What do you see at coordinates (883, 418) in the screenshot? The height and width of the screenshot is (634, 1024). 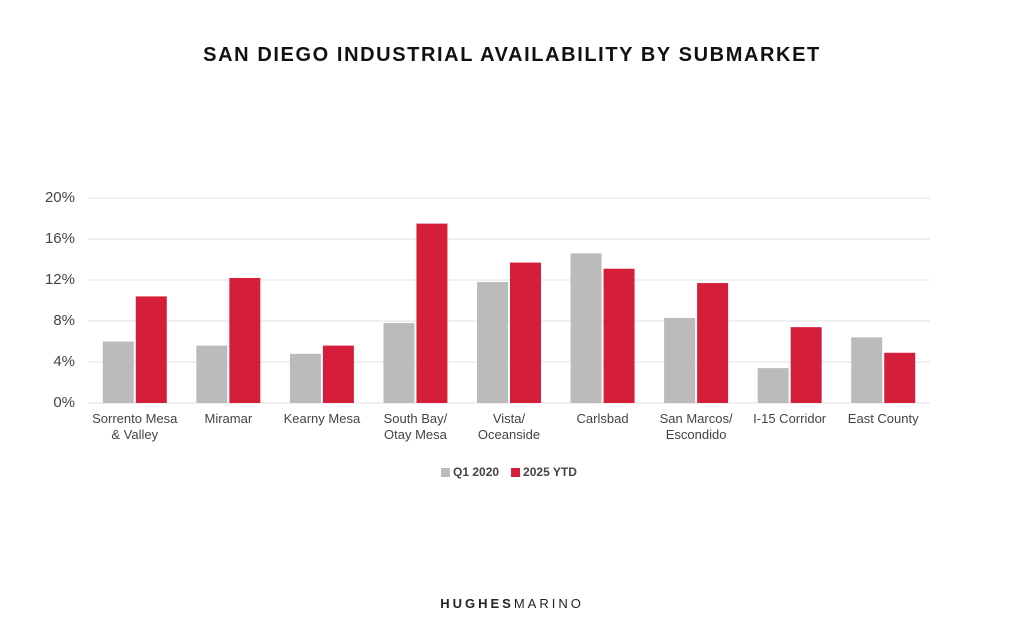 I see `x-tick-label: East County` at bounding box center [883, 418].